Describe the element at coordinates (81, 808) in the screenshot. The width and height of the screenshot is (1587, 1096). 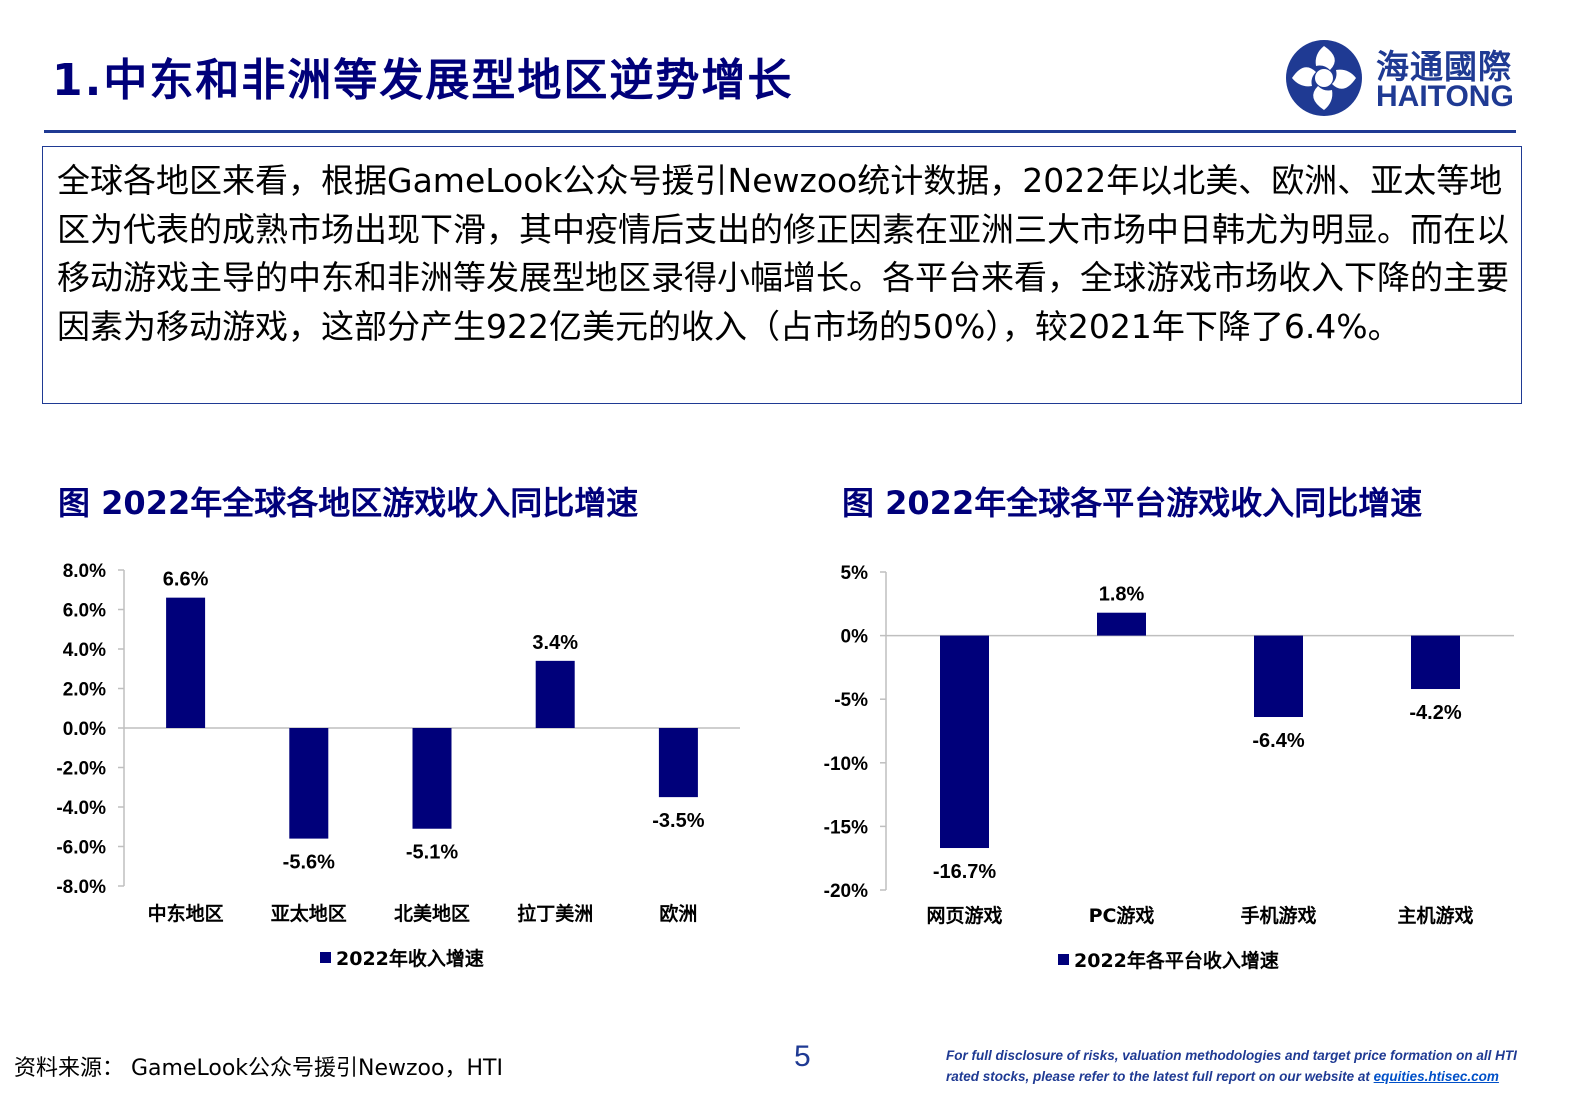
I see `y-tick-label: -4.0%` at that location.